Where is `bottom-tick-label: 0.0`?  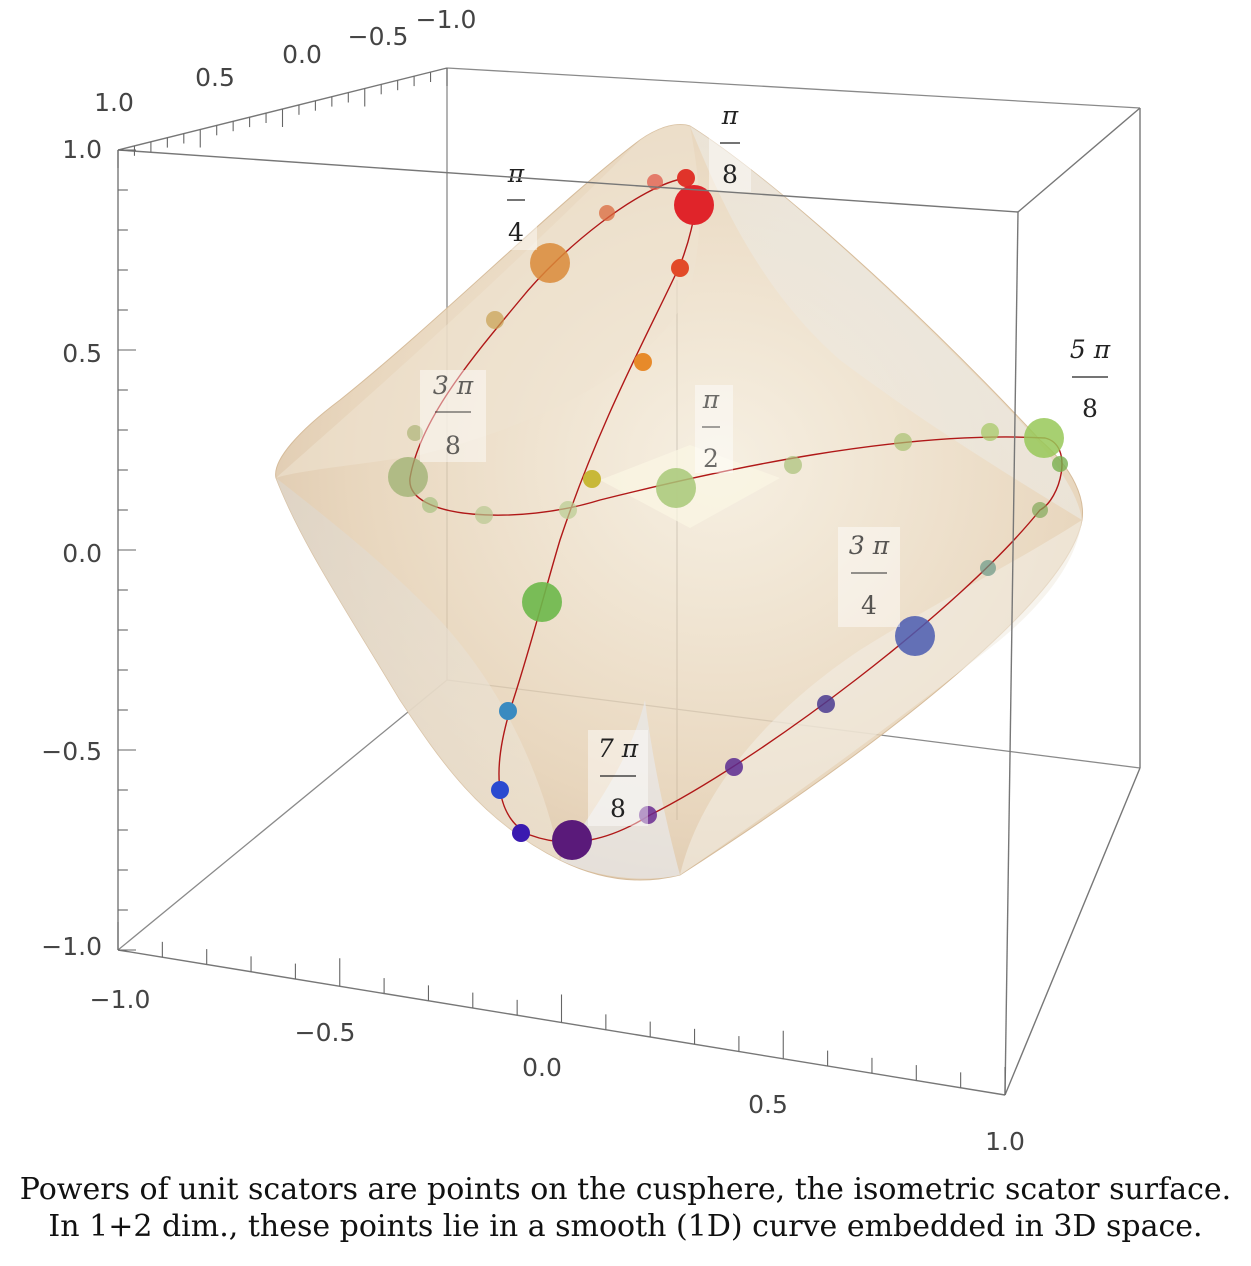 bottom-tick-label: 0.0 is located at coordinates (542, 1067).